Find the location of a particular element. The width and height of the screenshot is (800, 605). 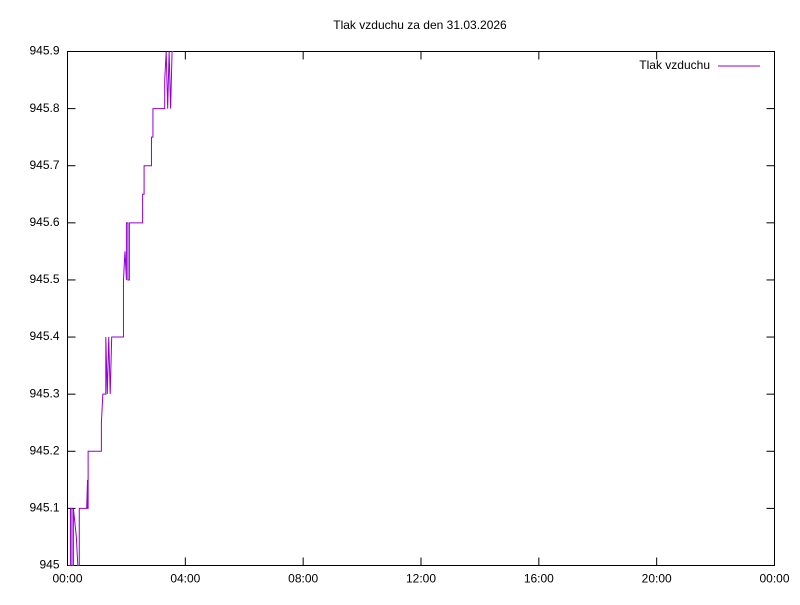

x-tick-label: 08:00 is located at coordinates (303, 579).